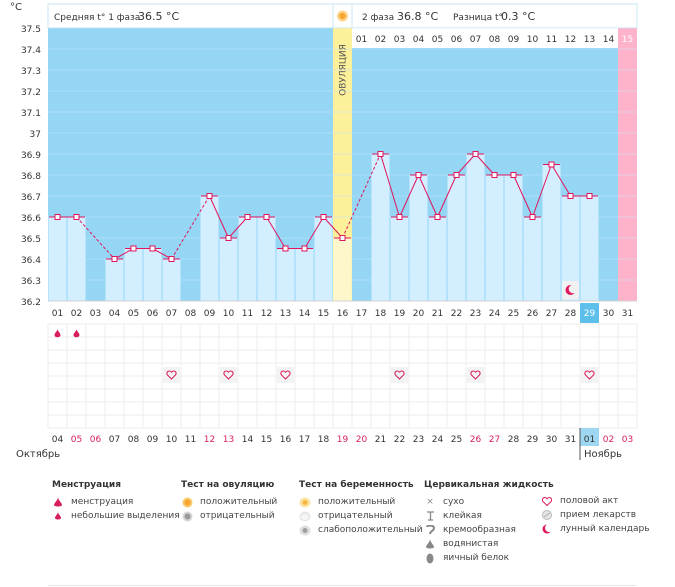  What do you see at coordinates (187, 516) in the screenshot?
I see `sun-negative-icon` at bounding box center [187, 516].